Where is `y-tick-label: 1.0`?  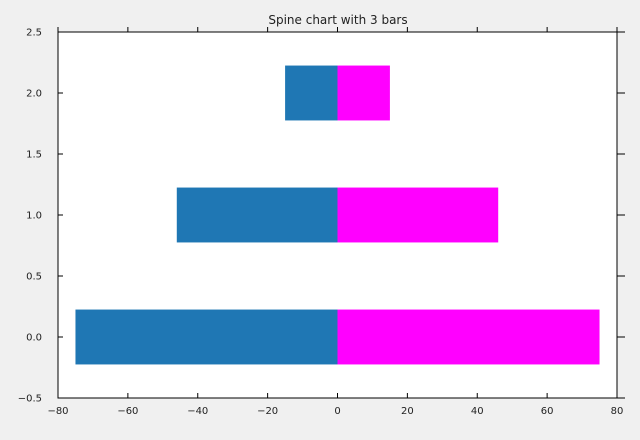
y-tick-label: 1.0 is located at coordinates (34, 216).